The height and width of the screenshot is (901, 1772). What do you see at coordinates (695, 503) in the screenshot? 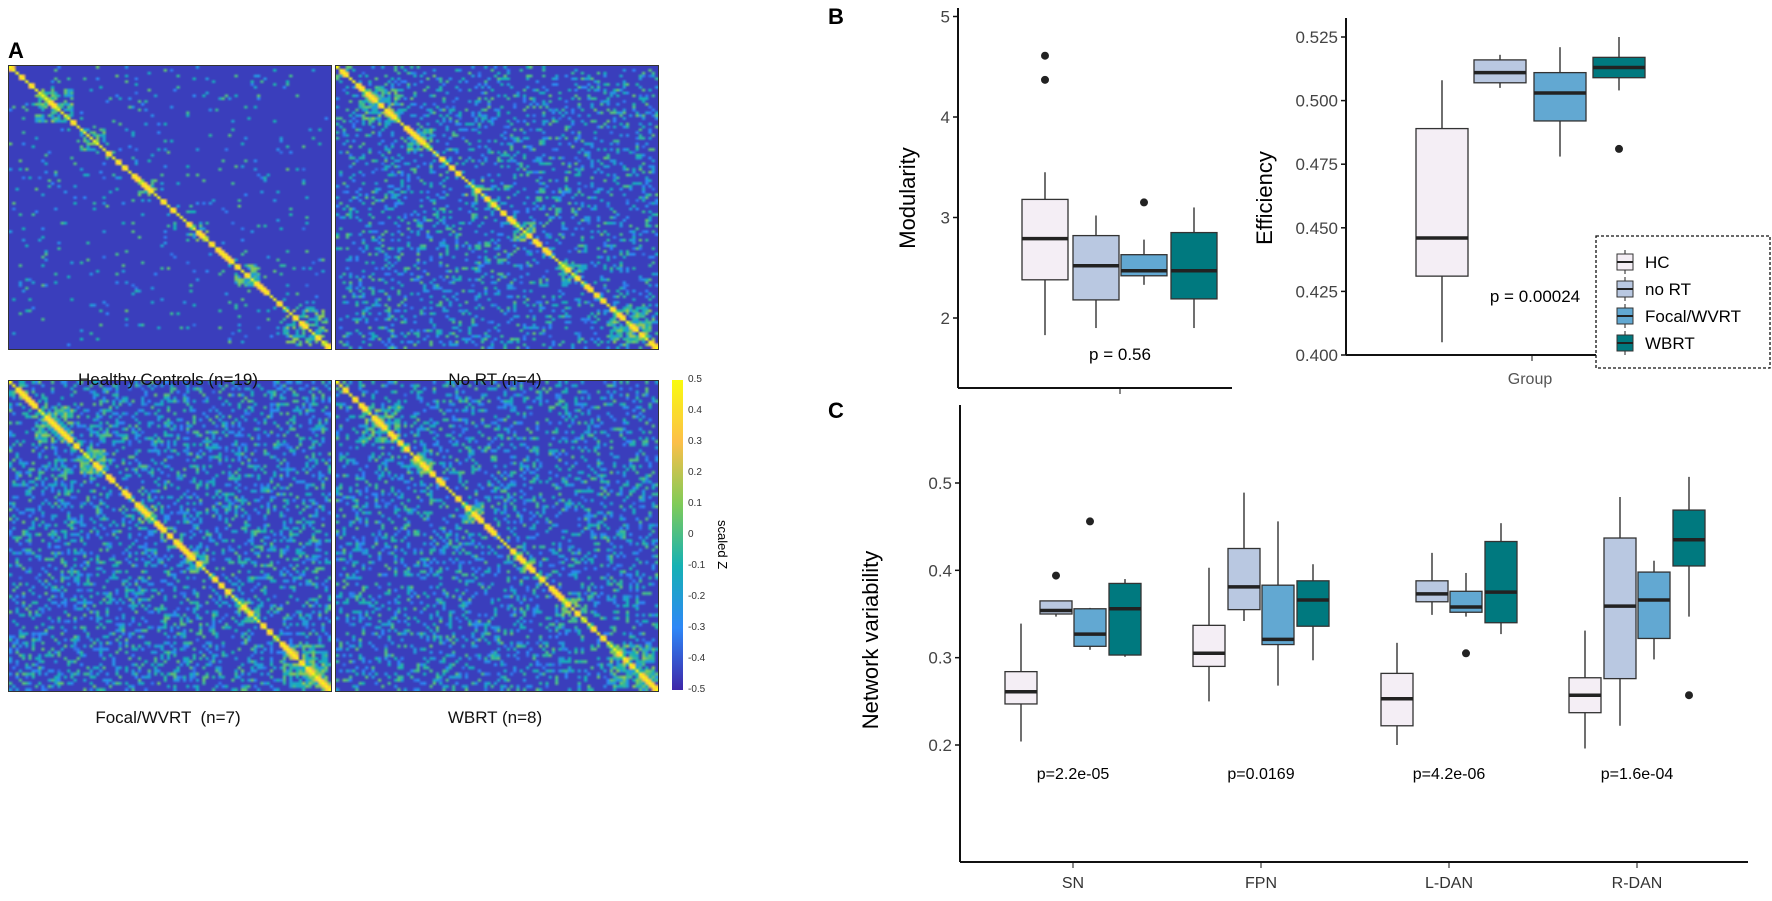
I see `colorbar-tick: 0.1` at bounding box center [695, 503].